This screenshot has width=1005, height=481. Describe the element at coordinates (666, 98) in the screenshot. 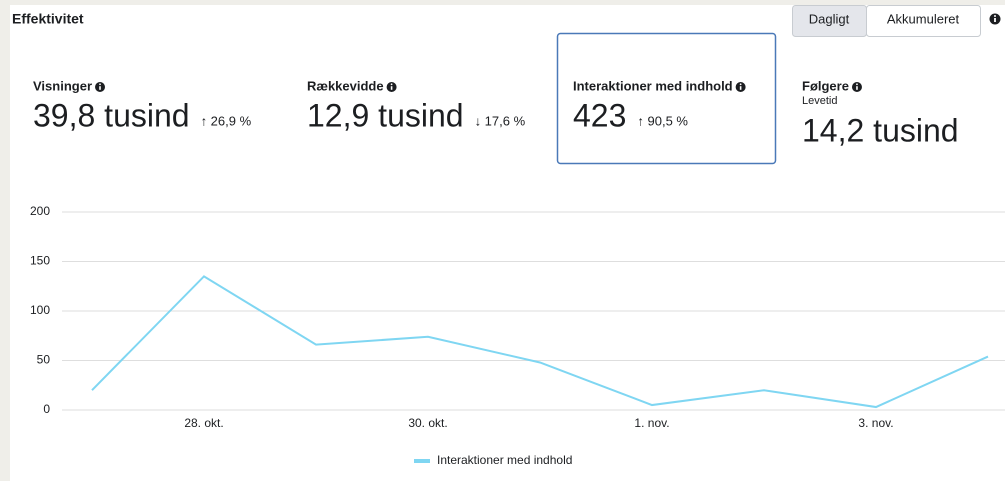

I see `selected-metric-frame` at that location.